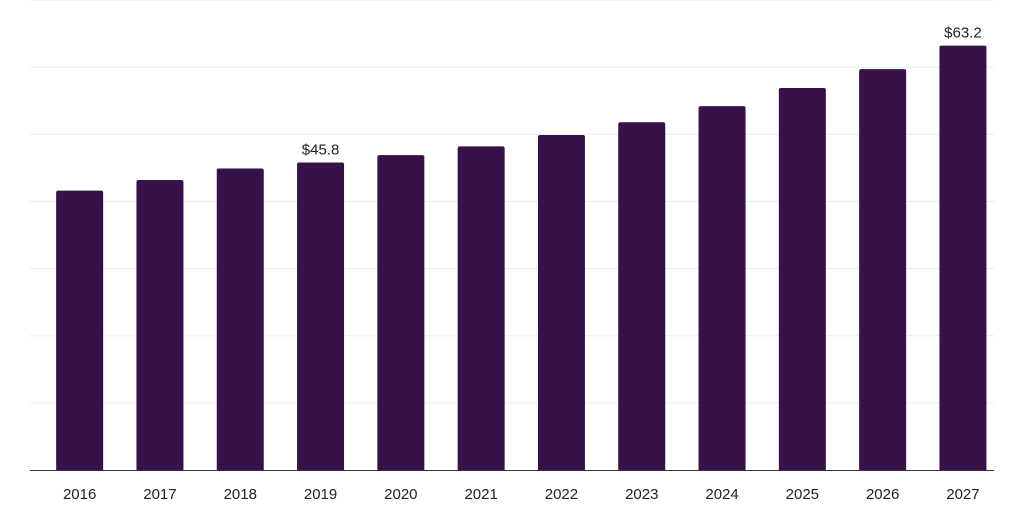 Image resolution: width=1024 pixels, height=512 pixels. I want to click on bar-2016, so click(80, 330).